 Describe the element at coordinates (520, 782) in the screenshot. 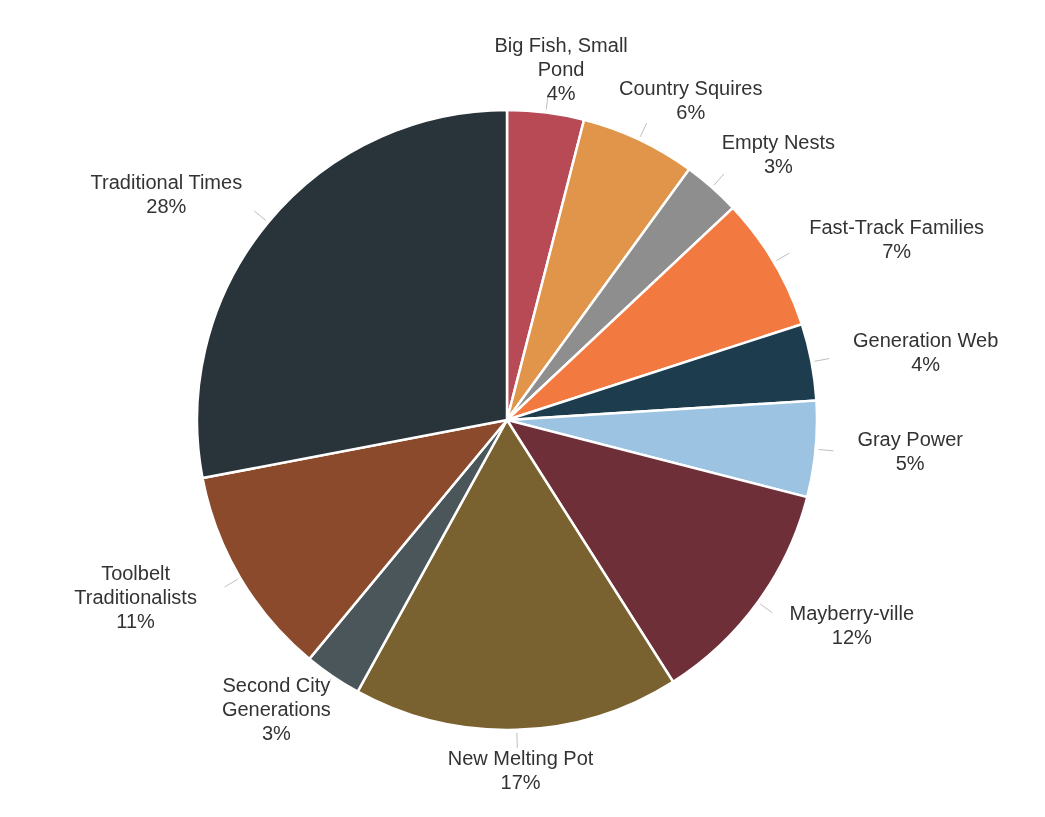

I see `data-label: 17%` at that location.